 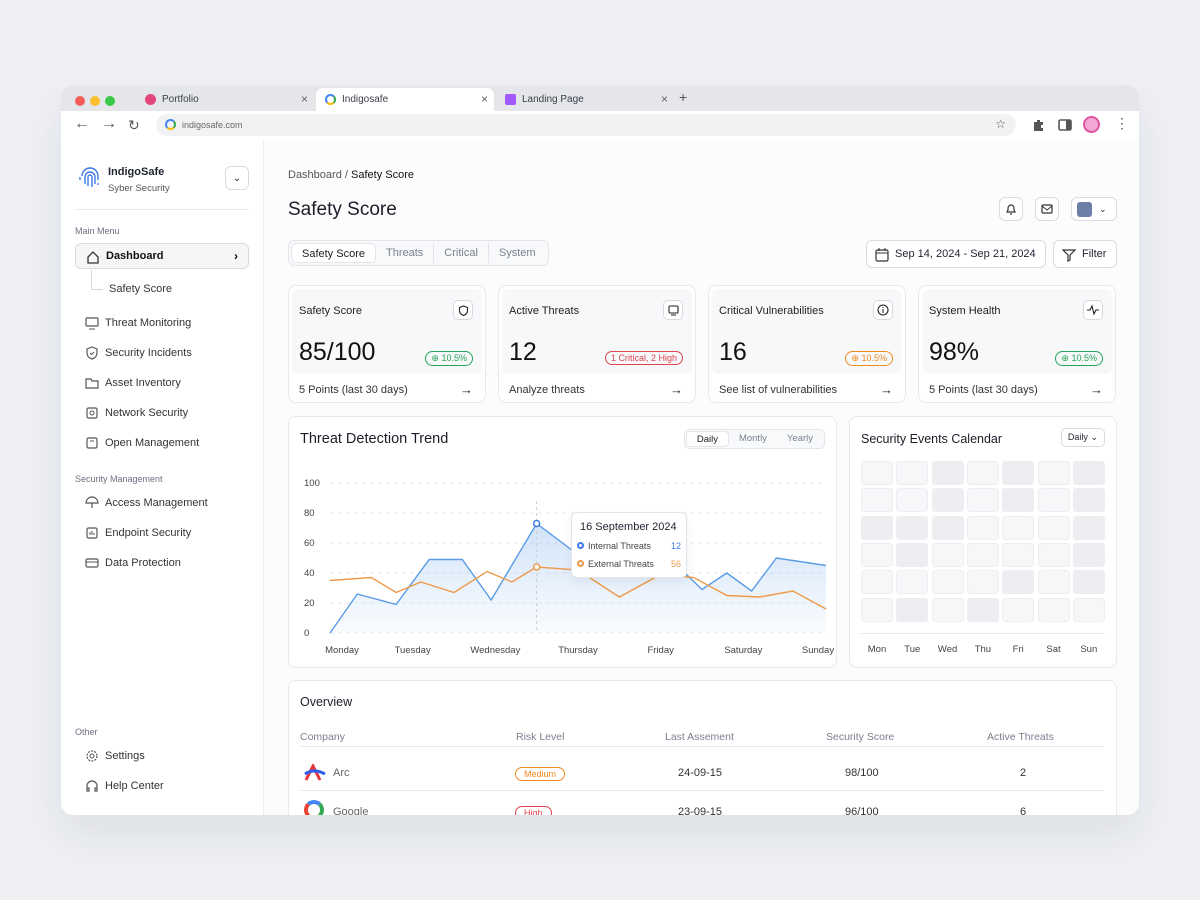 What do you see at coordinates (860, 737) in the screenshot?
I see `column-header: Security Score` at bounding box center [860, 737].